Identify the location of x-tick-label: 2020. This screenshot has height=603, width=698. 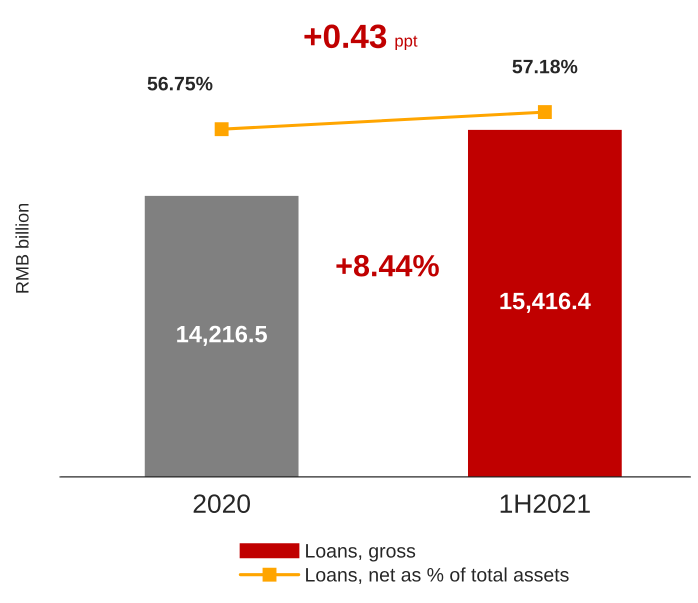
(222, 504).